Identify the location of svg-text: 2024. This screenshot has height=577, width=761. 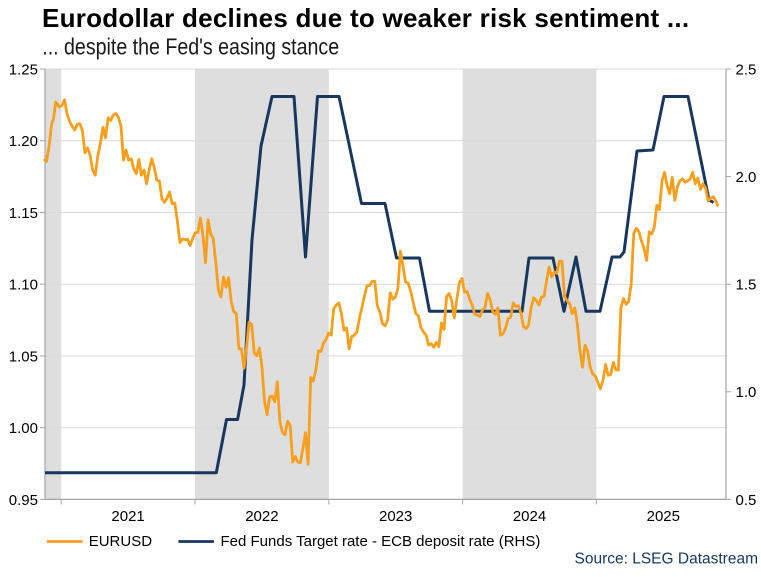
(529, 516).